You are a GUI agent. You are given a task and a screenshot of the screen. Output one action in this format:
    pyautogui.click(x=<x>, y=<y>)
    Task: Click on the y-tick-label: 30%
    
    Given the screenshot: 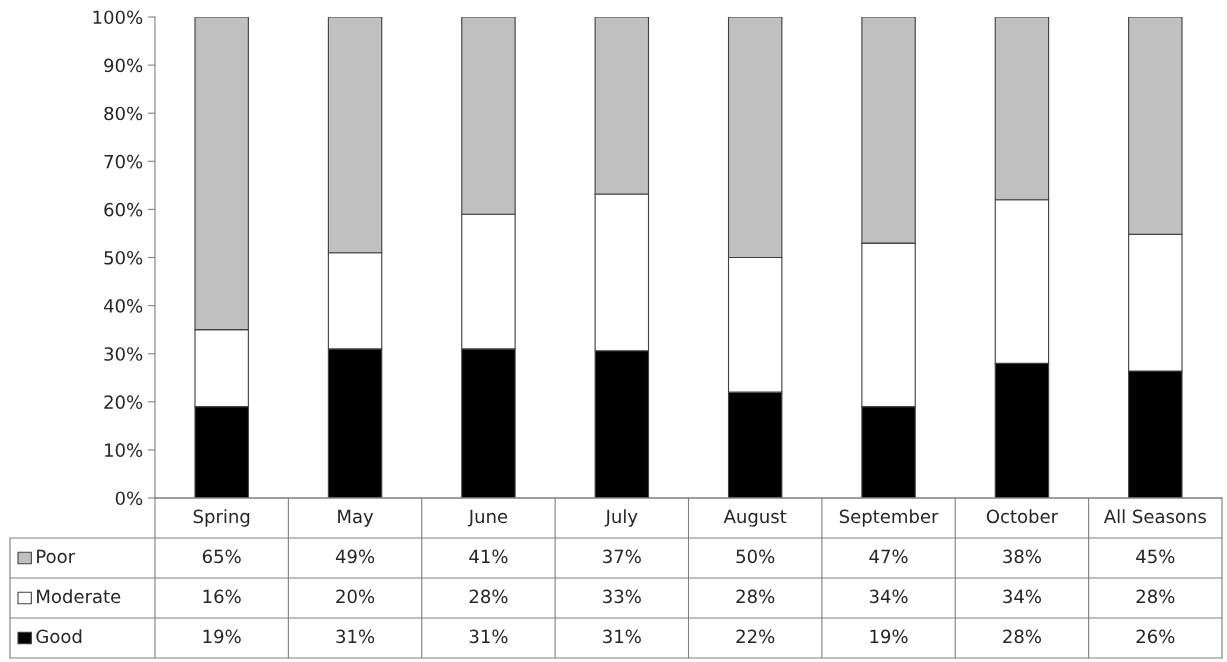 What is the action you would take?
    pyautogui.click(x=123, y=354)
    